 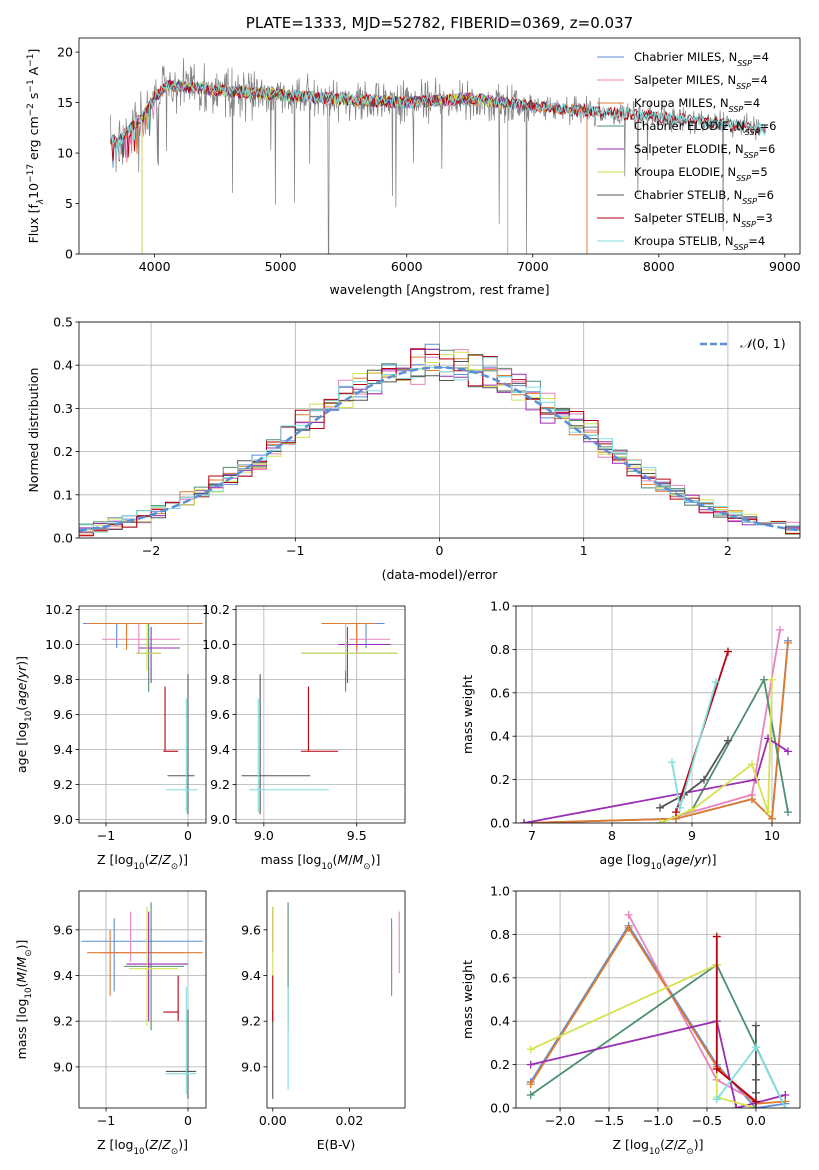 What do you see at coordinates (768, 126) in the screenshot?
I see `legend-val: =6` at bounding box center [768, 126].